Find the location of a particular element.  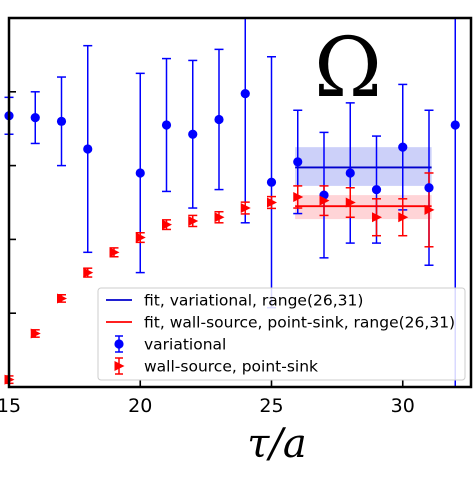

legend-label-0: fit, variational, range(26,31) is located at coordinates (253, 301).